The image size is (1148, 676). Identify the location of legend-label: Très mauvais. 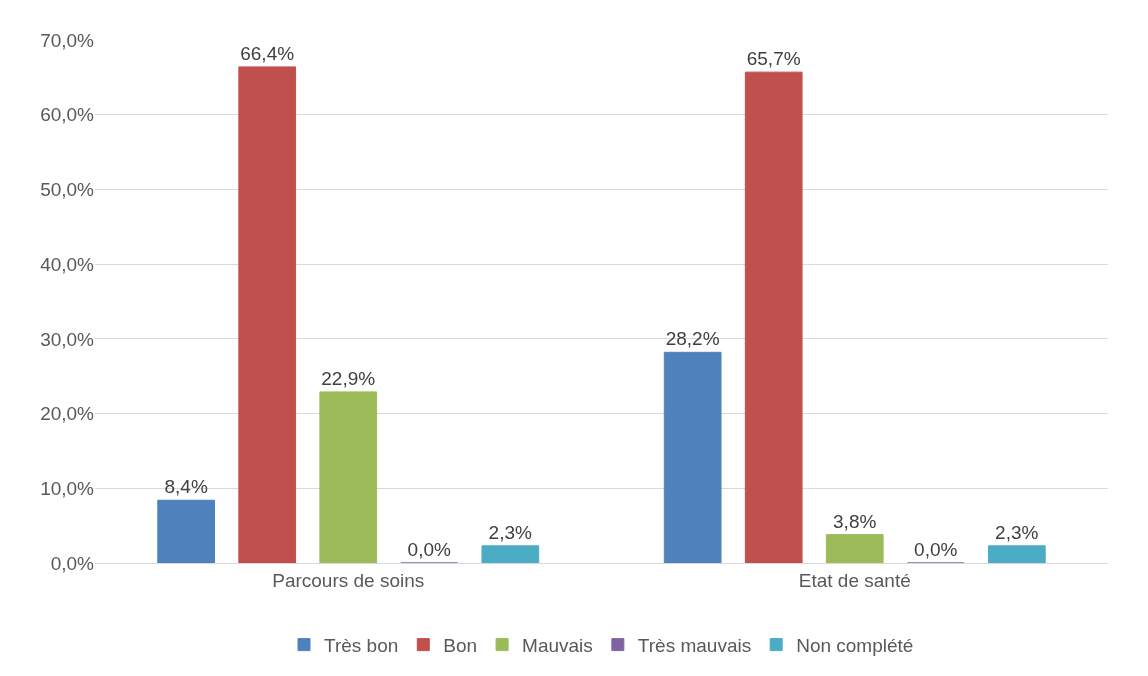
(694, 646).